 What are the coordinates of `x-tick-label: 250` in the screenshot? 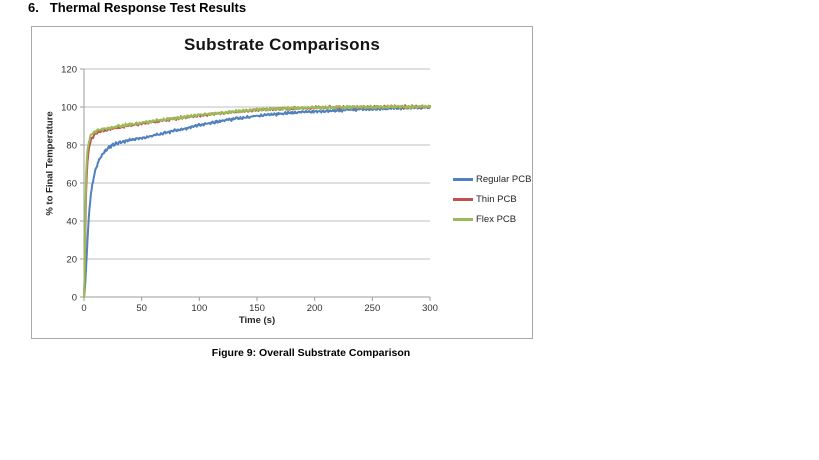 It's located at (372, 308).